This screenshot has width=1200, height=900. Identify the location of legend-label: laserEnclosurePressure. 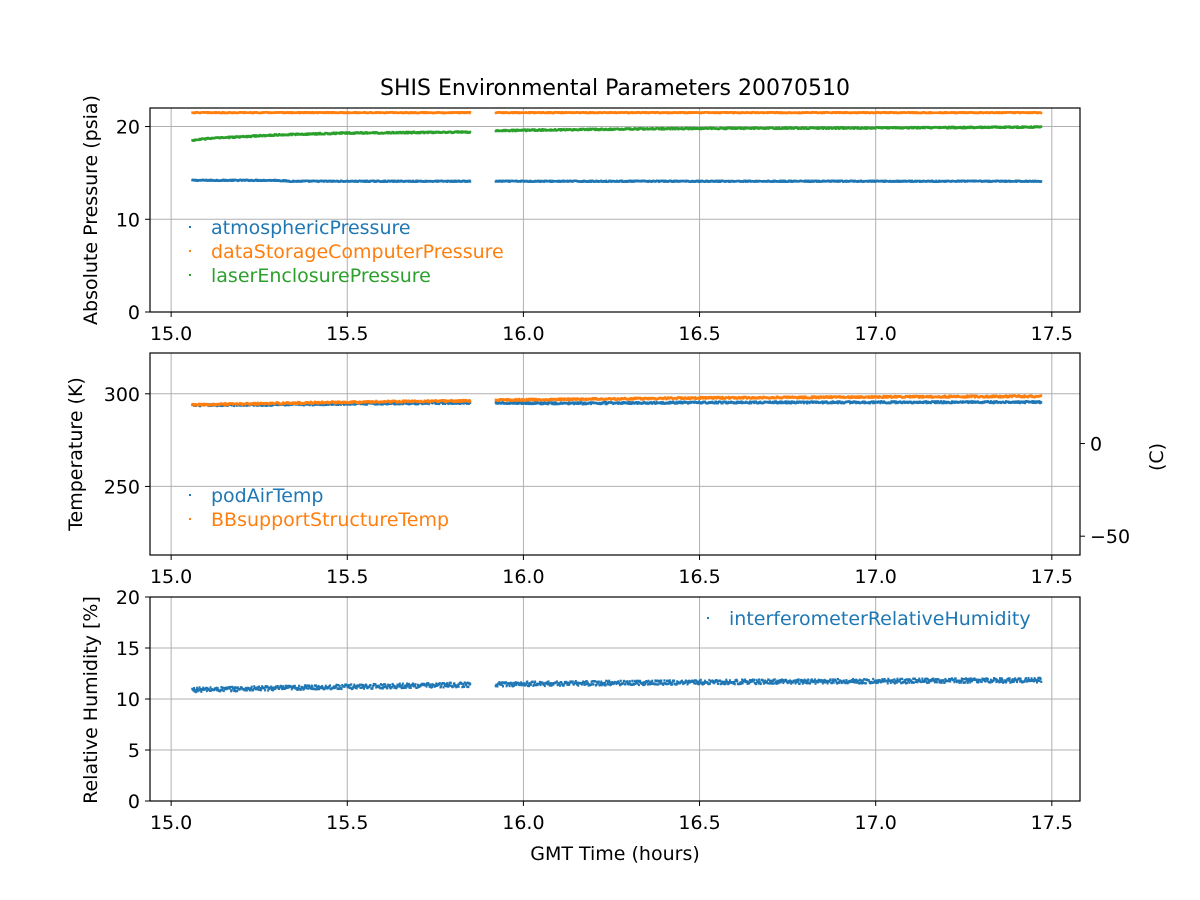
(321, 276).